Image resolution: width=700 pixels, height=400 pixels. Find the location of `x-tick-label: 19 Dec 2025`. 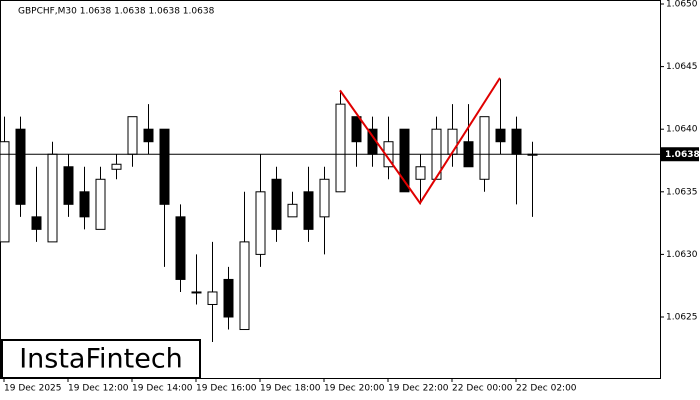

x-tick-label: 19 Dec 2025 is located at coordinates (33, 389).